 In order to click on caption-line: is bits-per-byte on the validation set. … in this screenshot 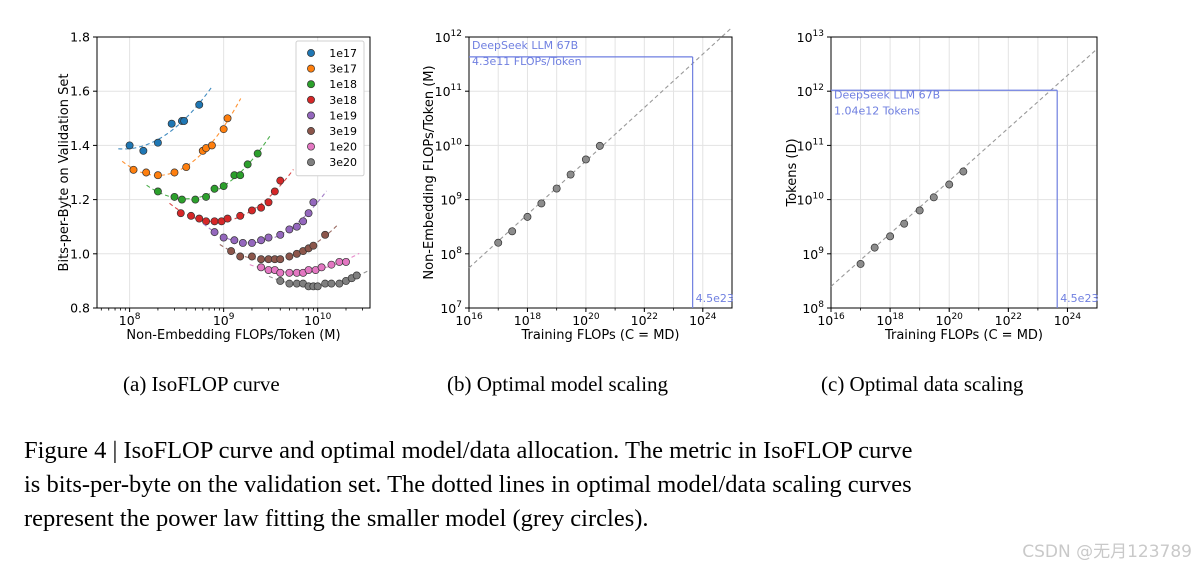, I will do `click(468, 484)`.